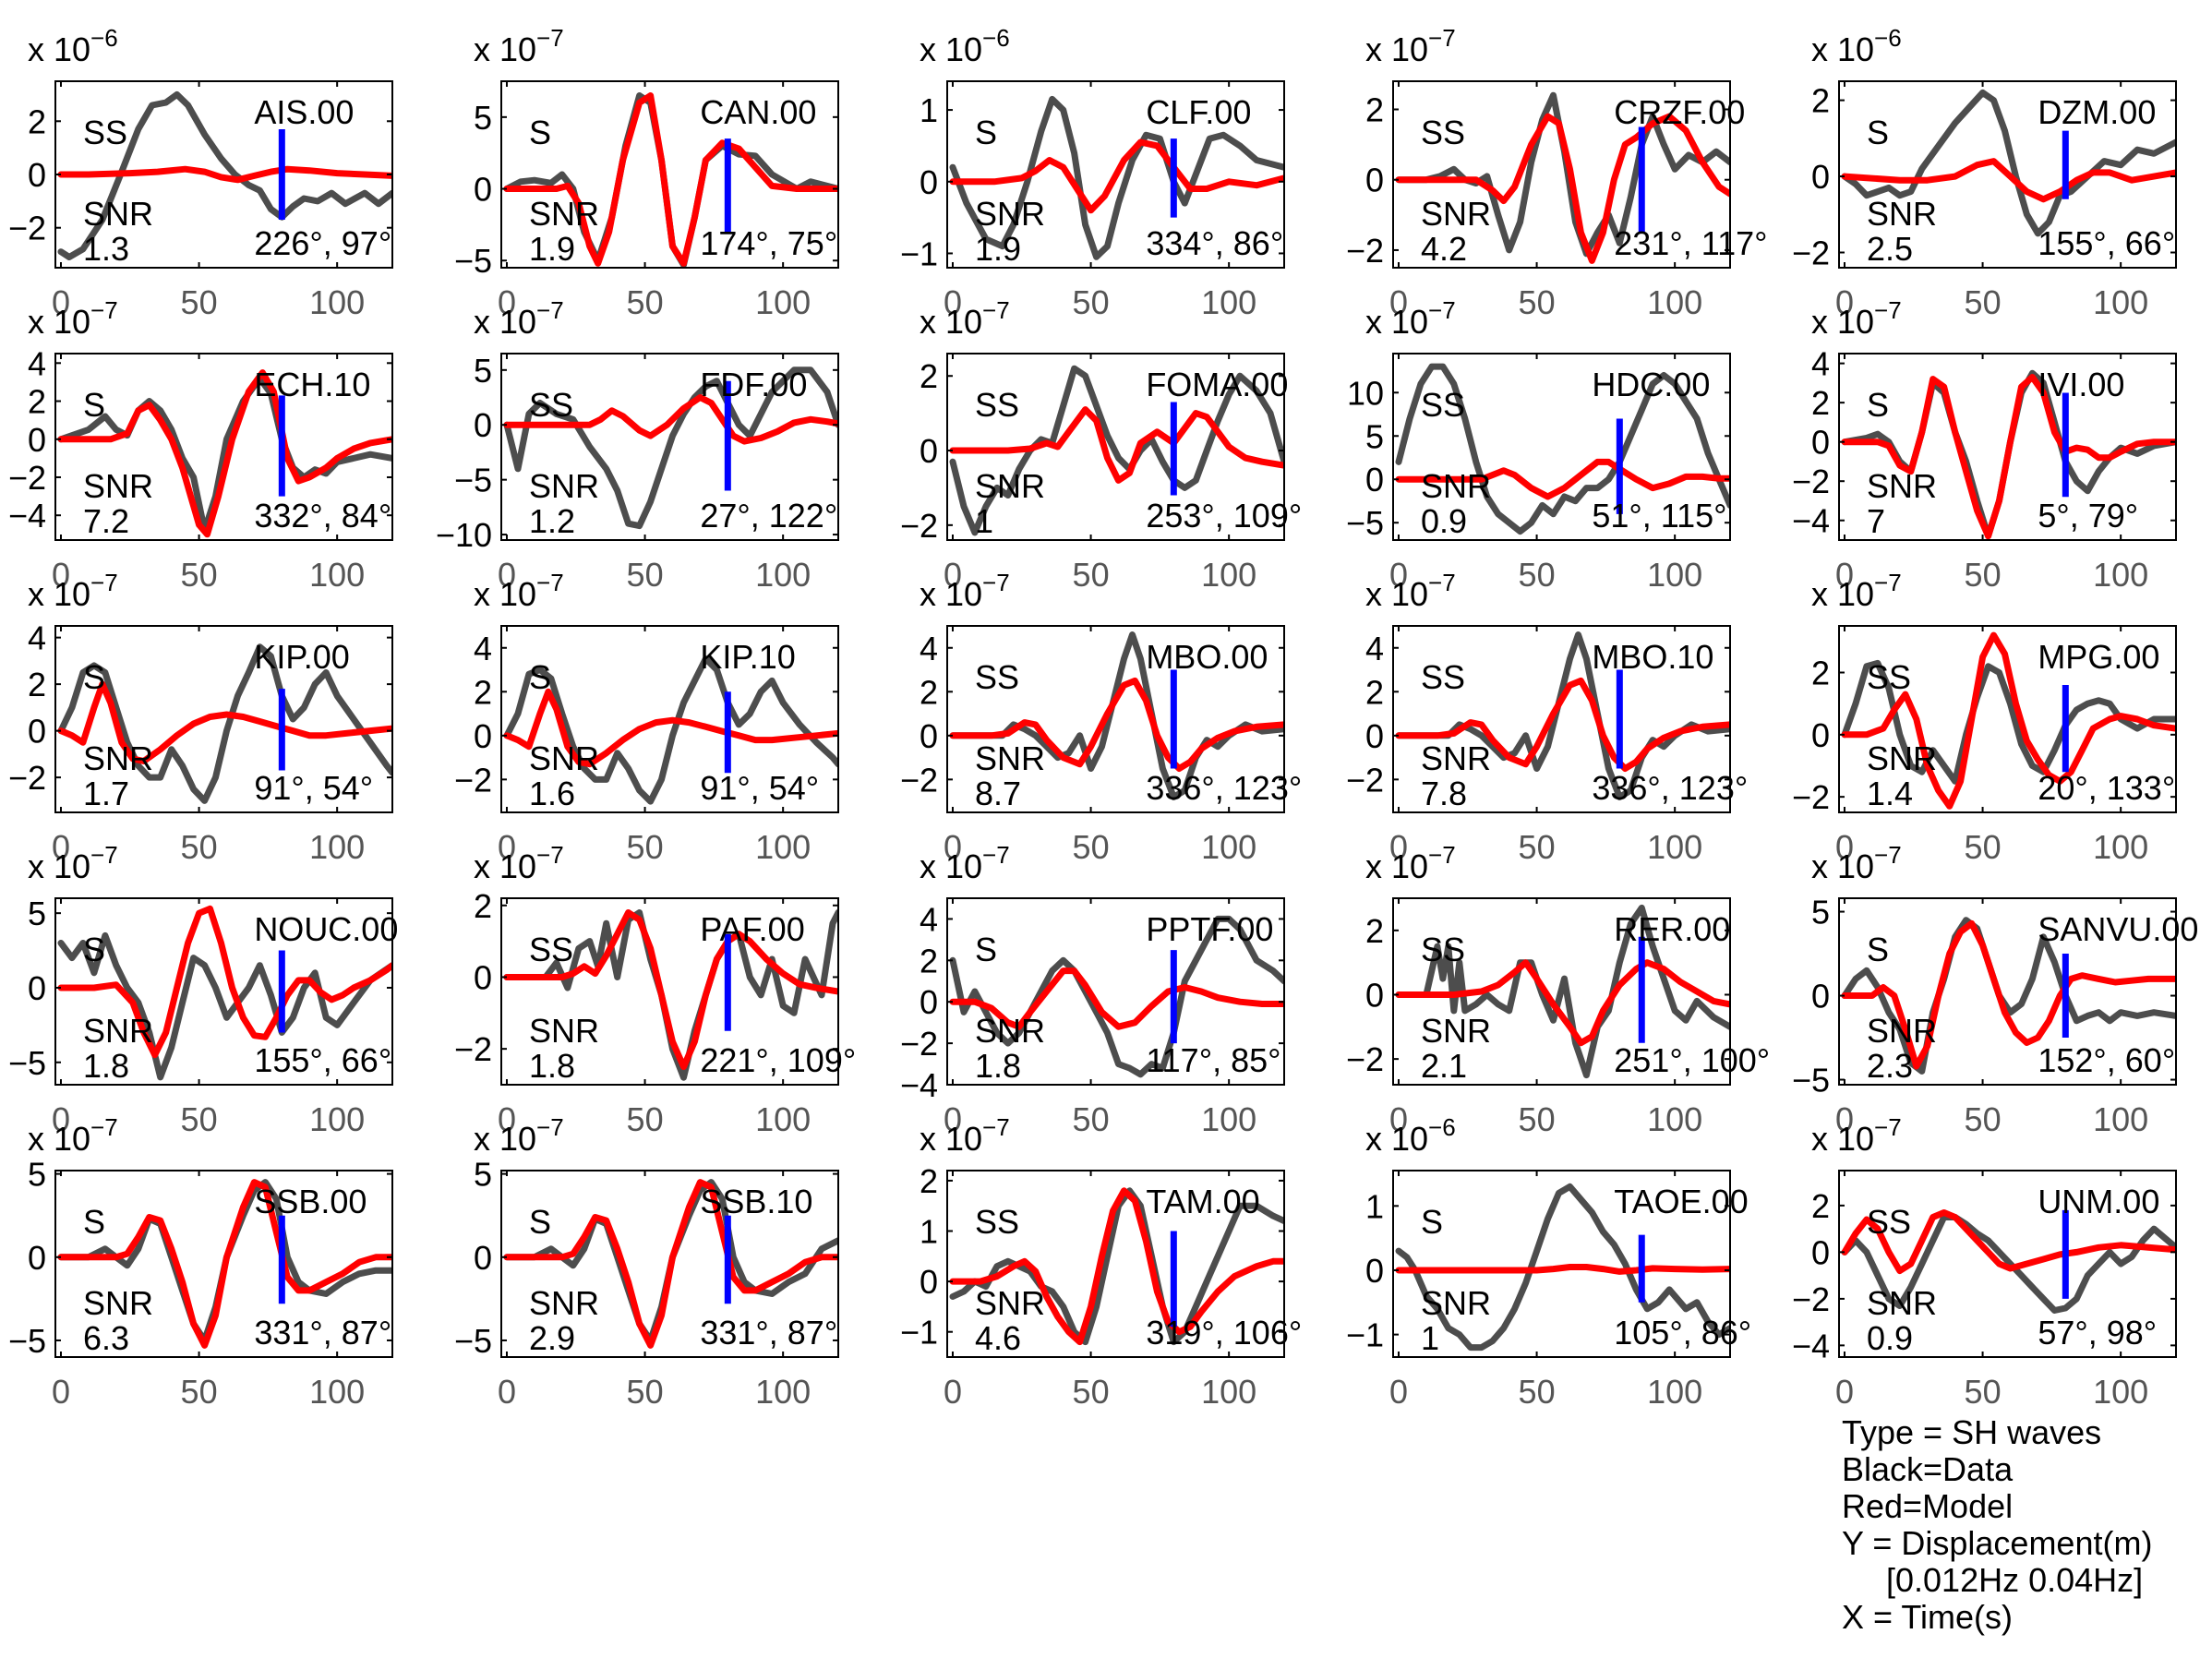 This screenshot has width=2212, height=1658. I want to click on snr-value: 7.2, so click(106, 521).